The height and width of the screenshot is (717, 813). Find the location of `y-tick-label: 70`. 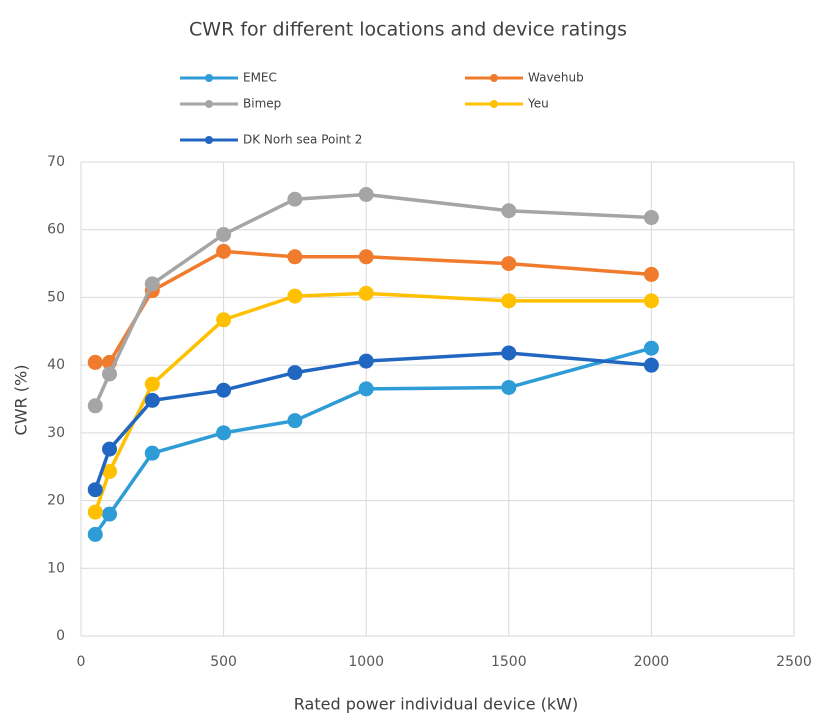

y-tick-label: 70 is located at coordinates (56, 162).